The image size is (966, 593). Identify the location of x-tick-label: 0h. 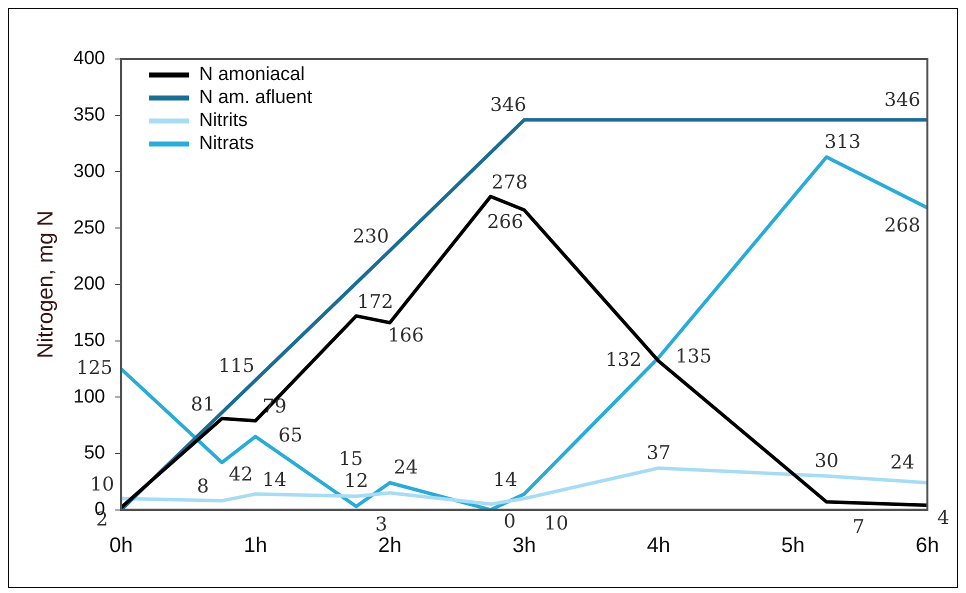
(121, 546).